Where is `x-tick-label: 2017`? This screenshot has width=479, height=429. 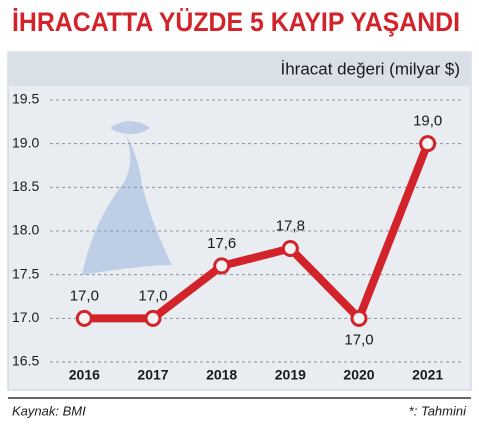
x-tick-label: 2017 is located at coordinates (152, 375).